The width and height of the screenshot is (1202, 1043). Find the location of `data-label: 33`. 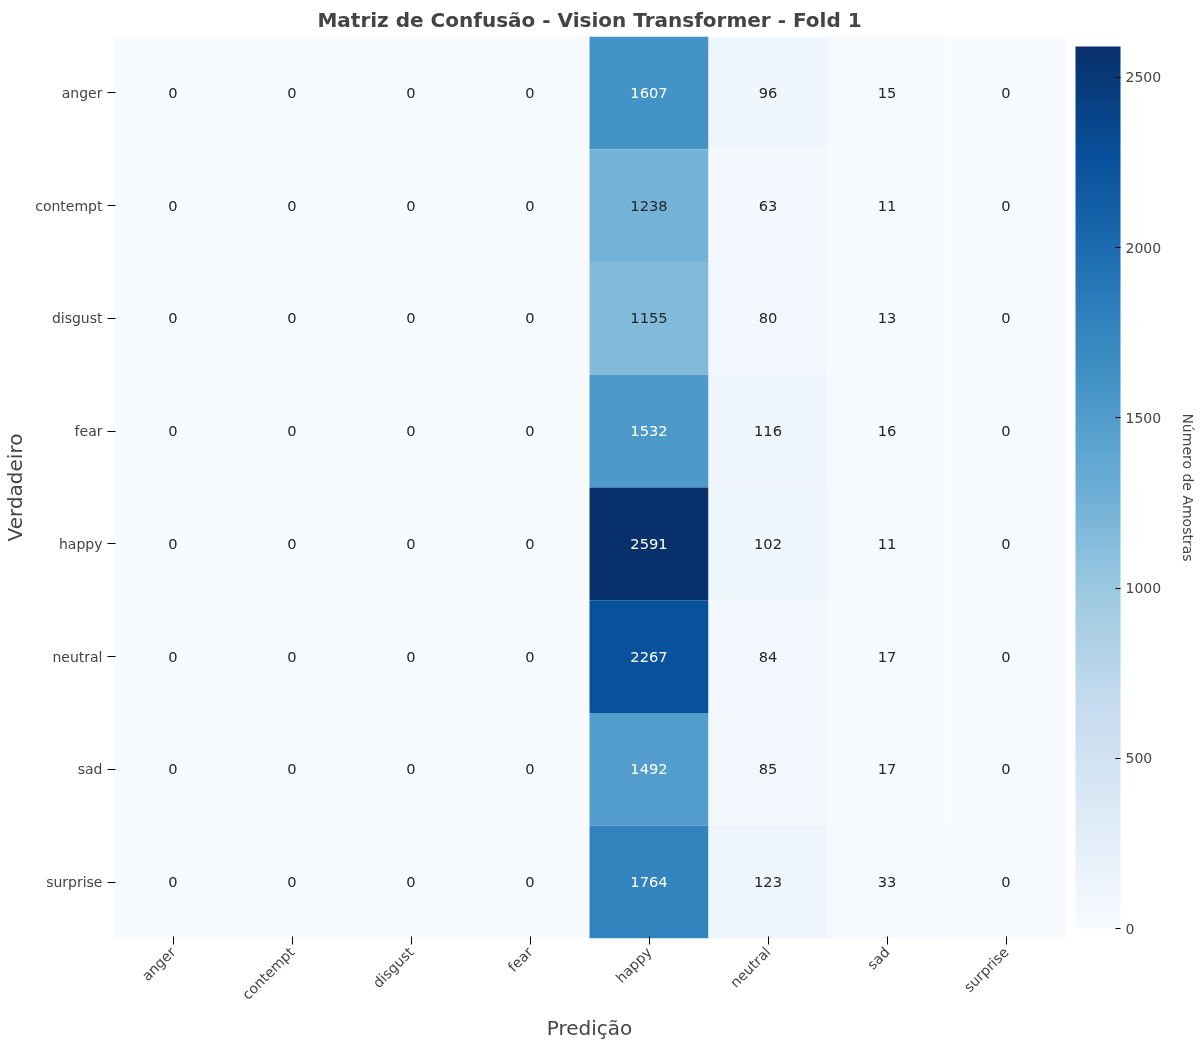

data-label: 33 is located at coordinates (887, 882).